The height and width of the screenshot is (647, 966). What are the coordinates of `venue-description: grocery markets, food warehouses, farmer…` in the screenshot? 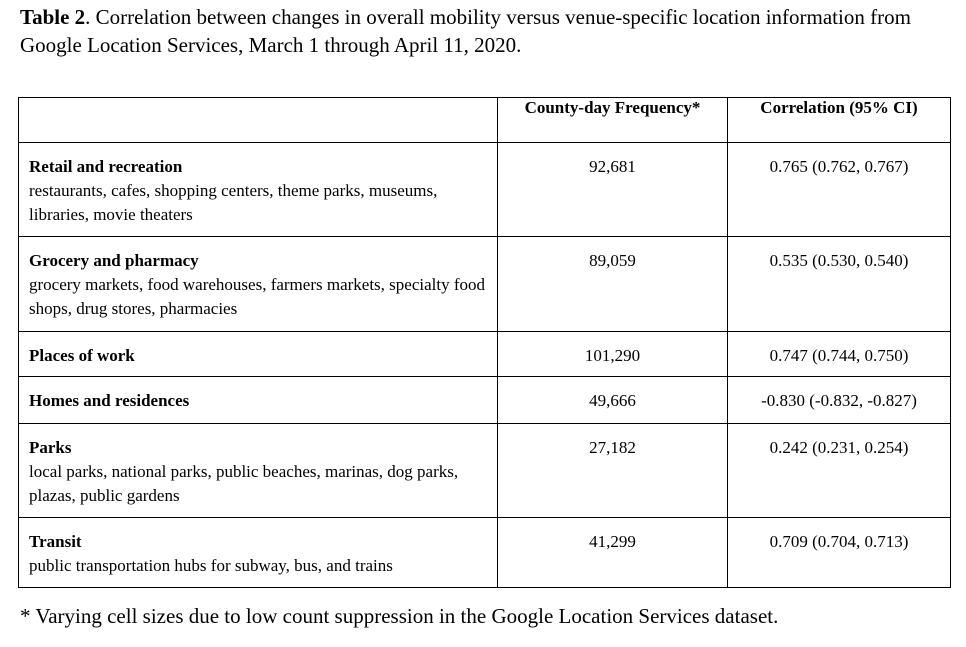 It's located at (257, 296).